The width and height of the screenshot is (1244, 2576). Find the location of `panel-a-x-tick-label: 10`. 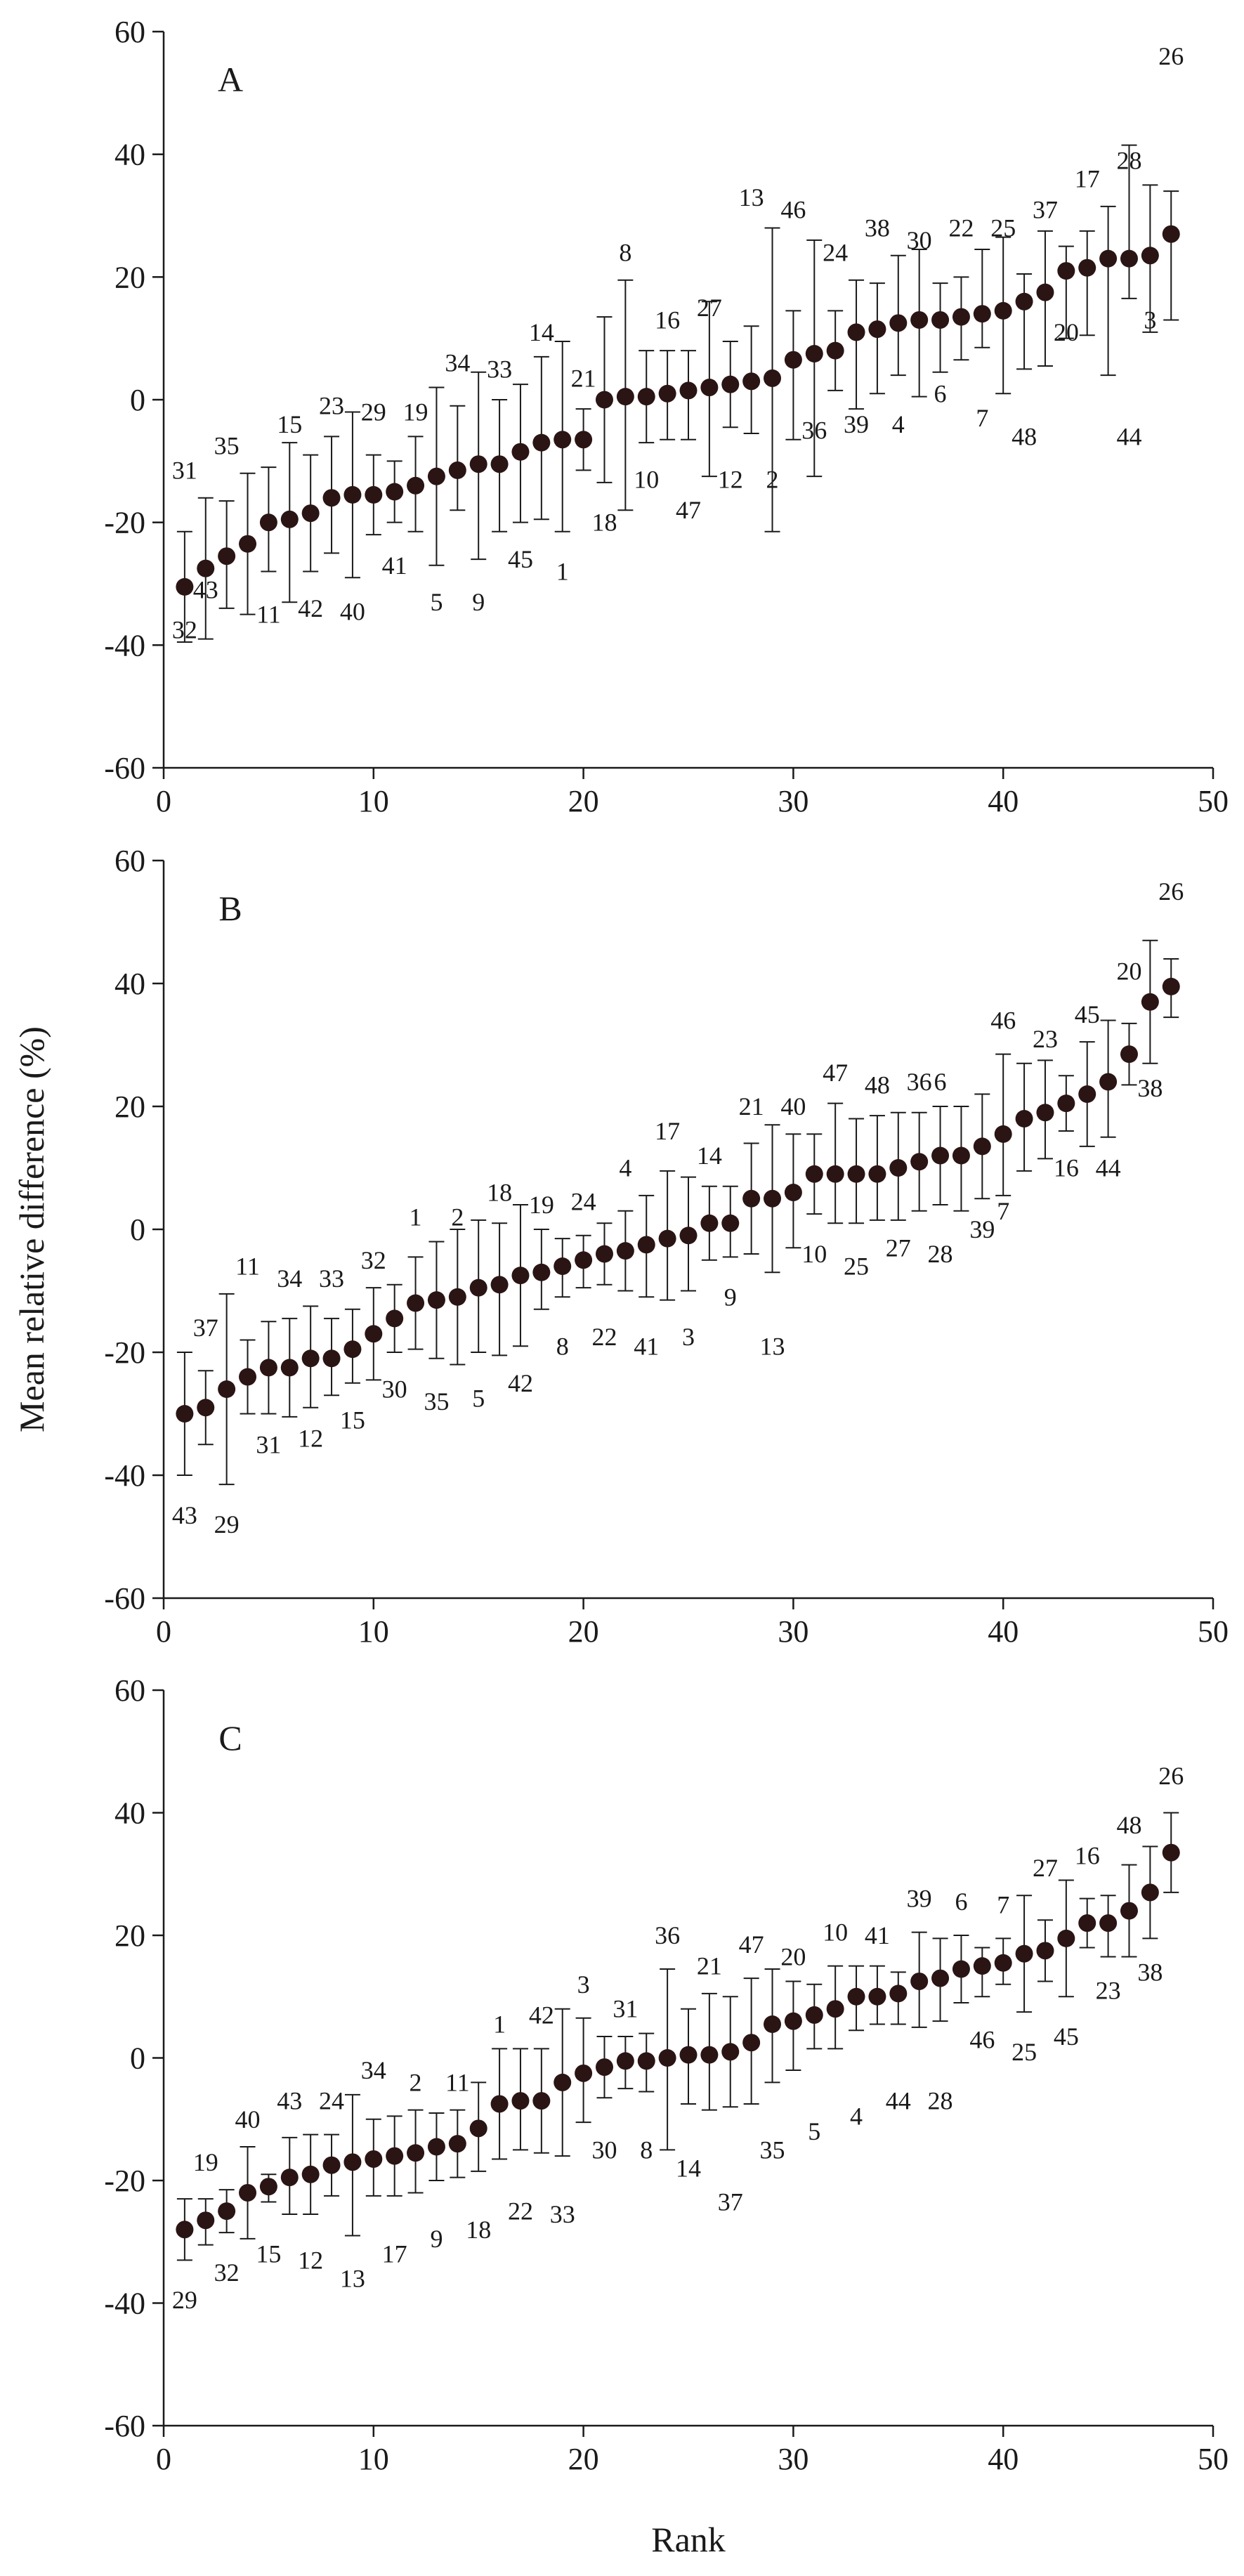

panel-a-x-tick-label: 10 is located at coordinates (373, 801).